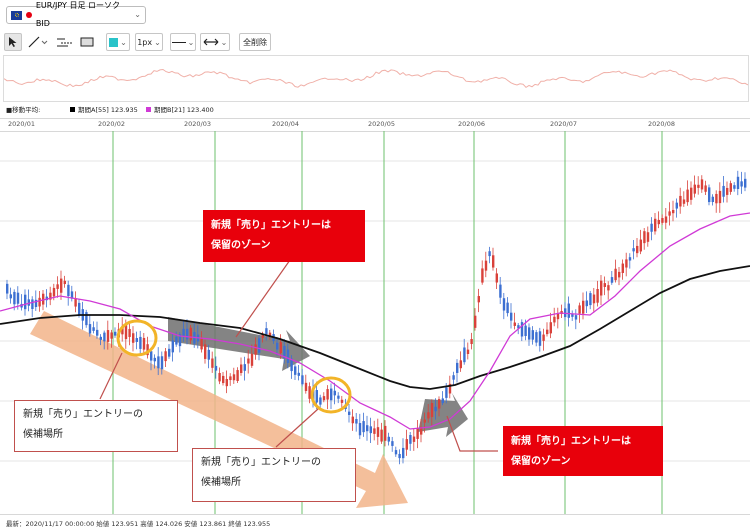  Describe the element at coordinates (241, 245) in the screenshot. I see `callout-line: 保留のゾーン` at that location.